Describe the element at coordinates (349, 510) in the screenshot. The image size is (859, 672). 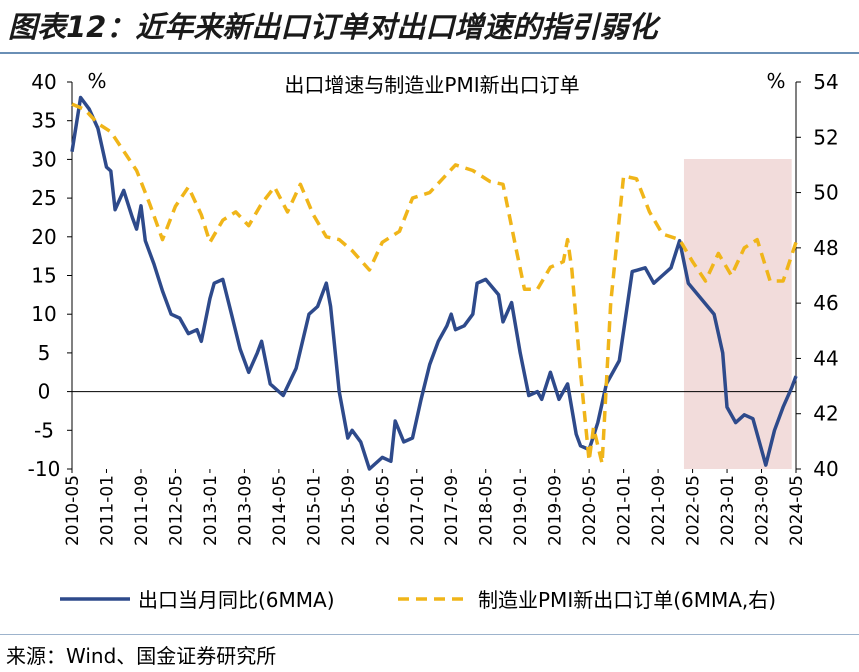
I see `x-tick-label: 2015-09` at that location.